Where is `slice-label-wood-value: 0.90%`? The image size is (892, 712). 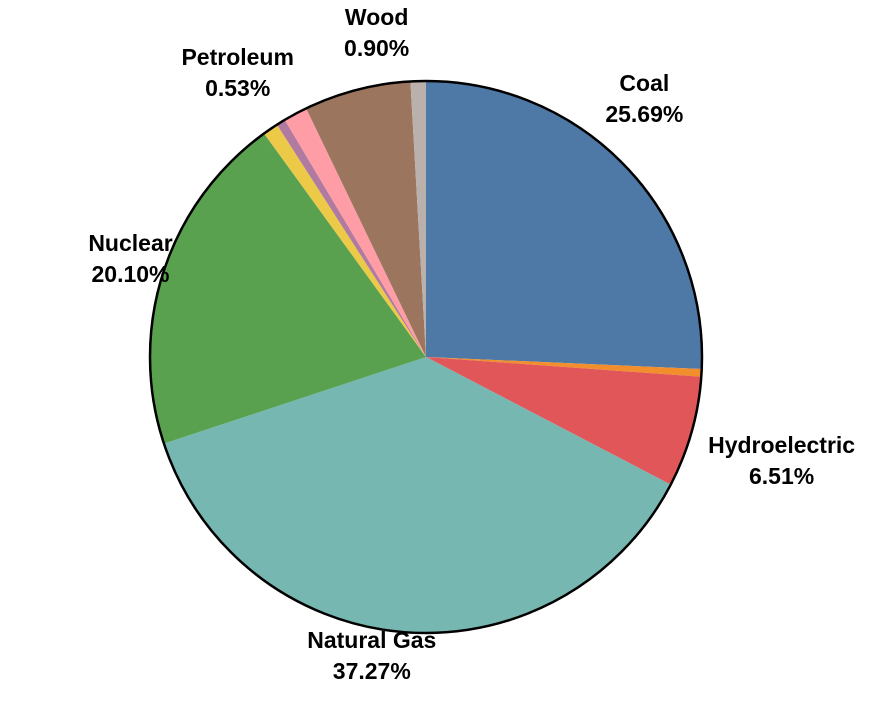
slice-label-wood-value: 0.90% is located at coordinates (377, 48).